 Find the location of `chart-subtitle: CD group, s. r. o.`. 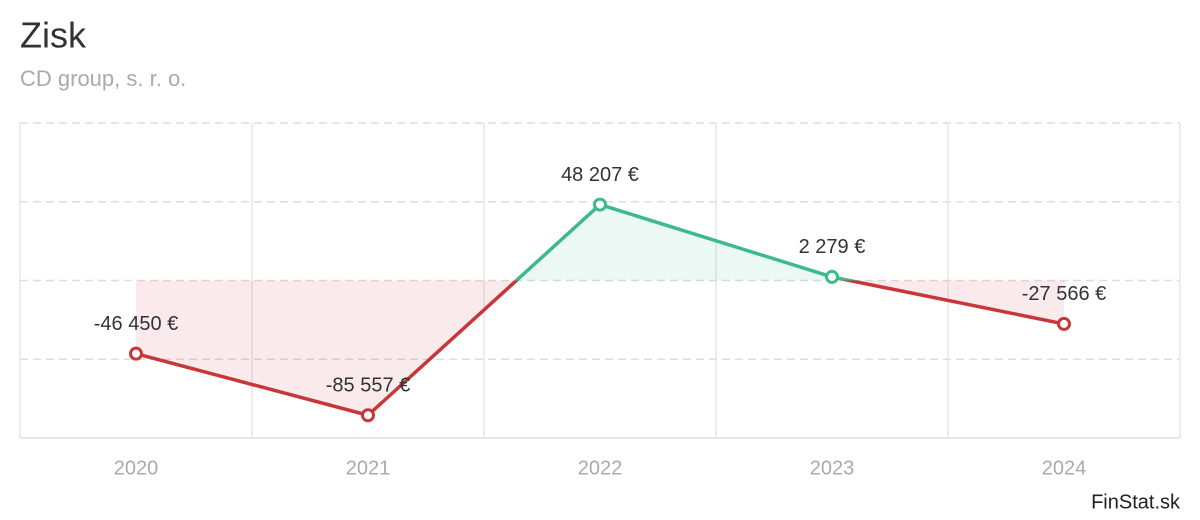

chart-subtitle: CD group, s. r. o. is located at coordinates (103, 78).